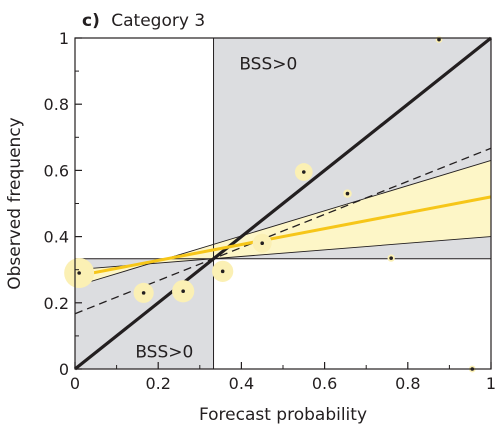 Image resolution: width=497 pixels, height=433 pixels. Describe the element at coordinates (158, 21) in the screenshot. I see `chart-title: Category 3` at that location.